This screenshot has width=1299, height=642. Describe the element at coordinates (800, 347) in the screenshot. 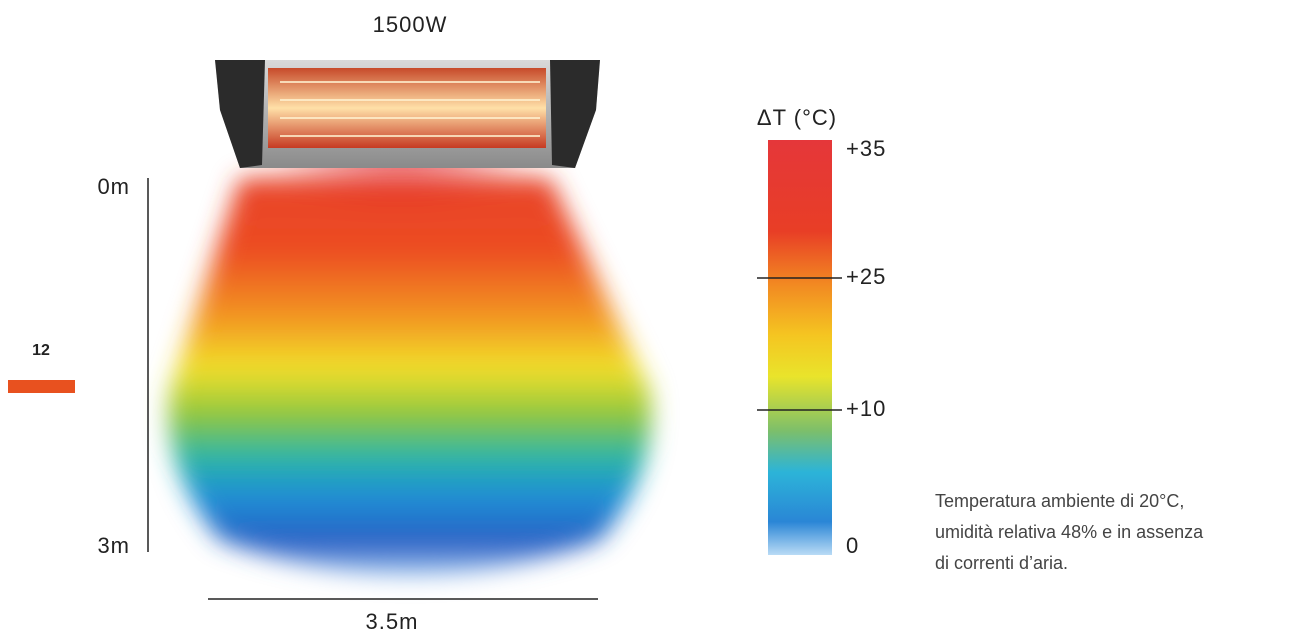

I see `color-scale` at that location.